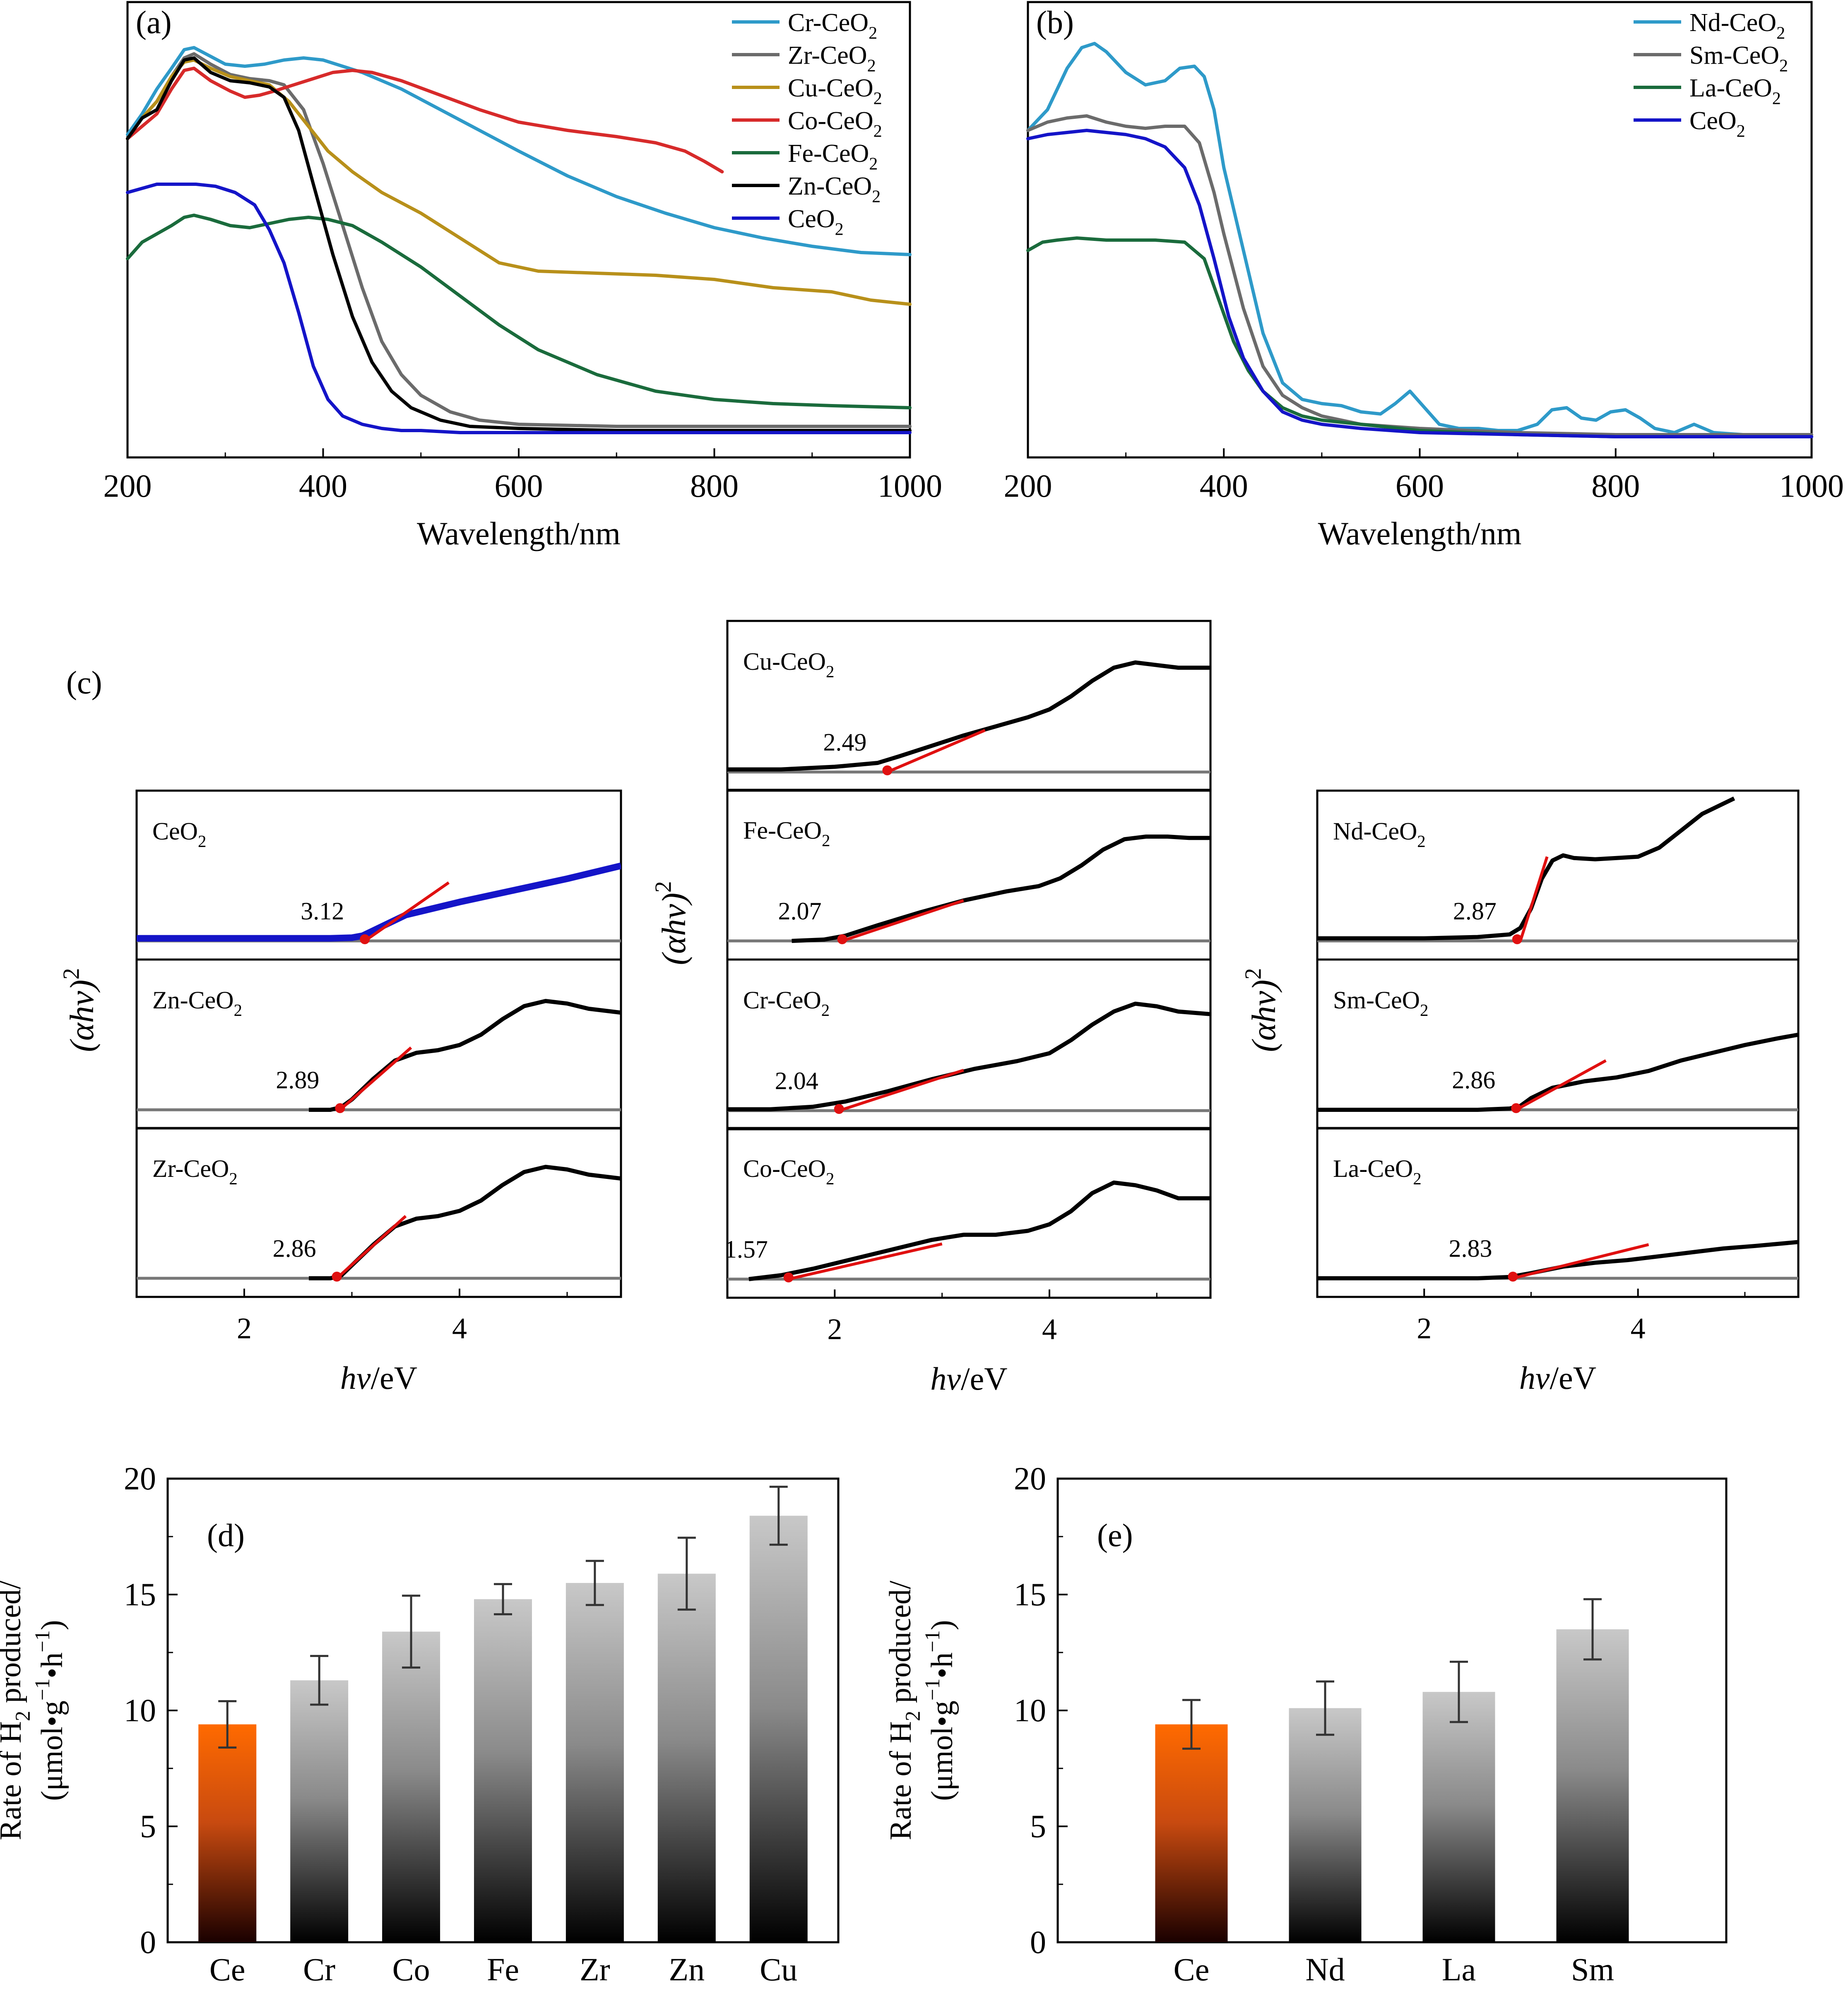  What do you see at coordinates (297, 1080) in the screenshot?
I see `band-gap-value: 2.89` at bounding box center [297, 1080].